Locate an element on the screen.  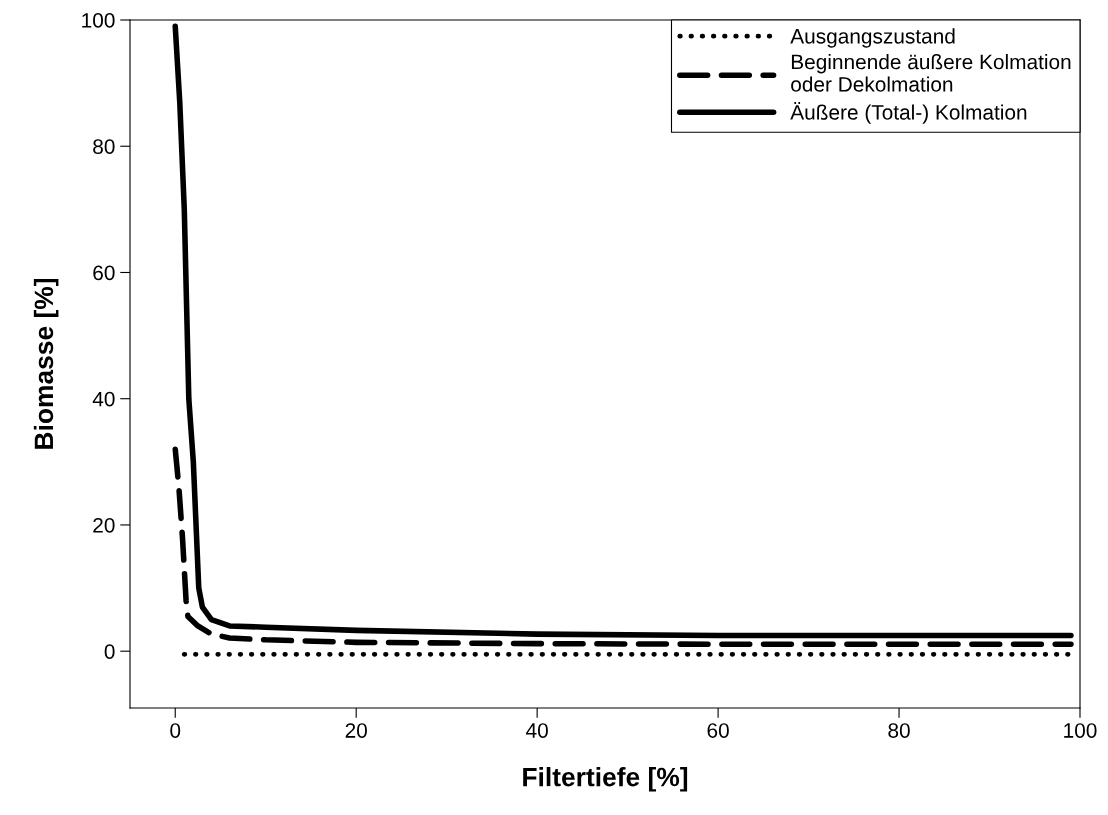
x-tick-label: 20 is located at coordinates (356, 730).